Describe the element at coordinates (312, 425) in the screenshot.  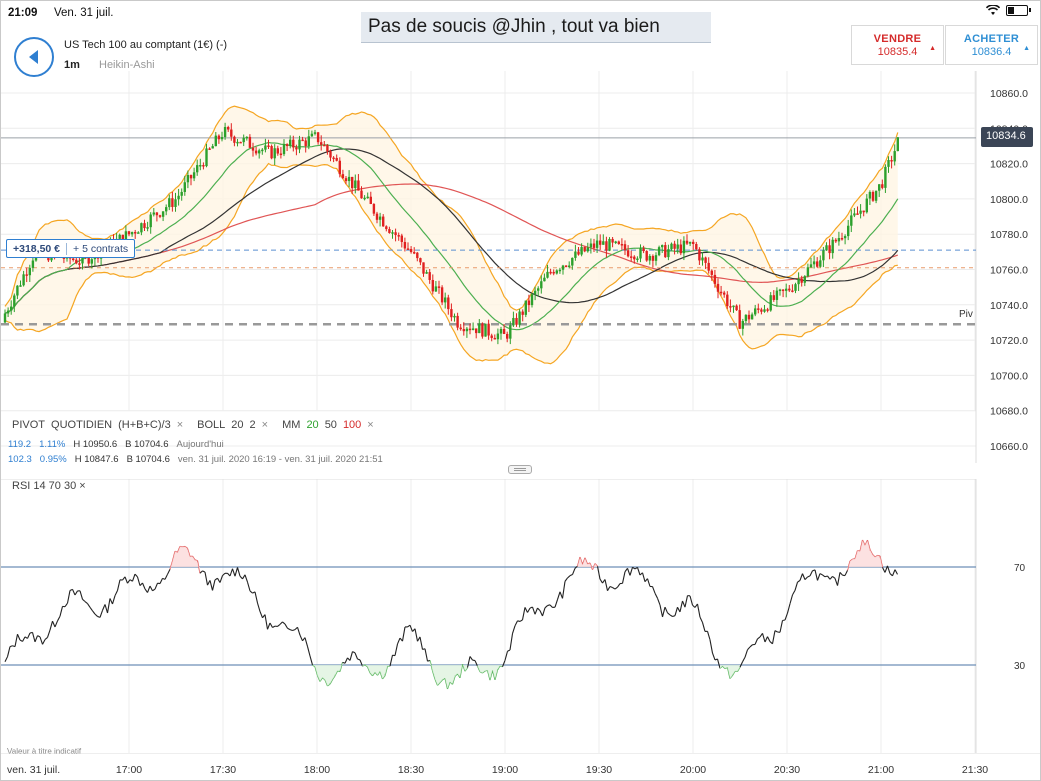
I see `mm-fast-period: 20` at that location.